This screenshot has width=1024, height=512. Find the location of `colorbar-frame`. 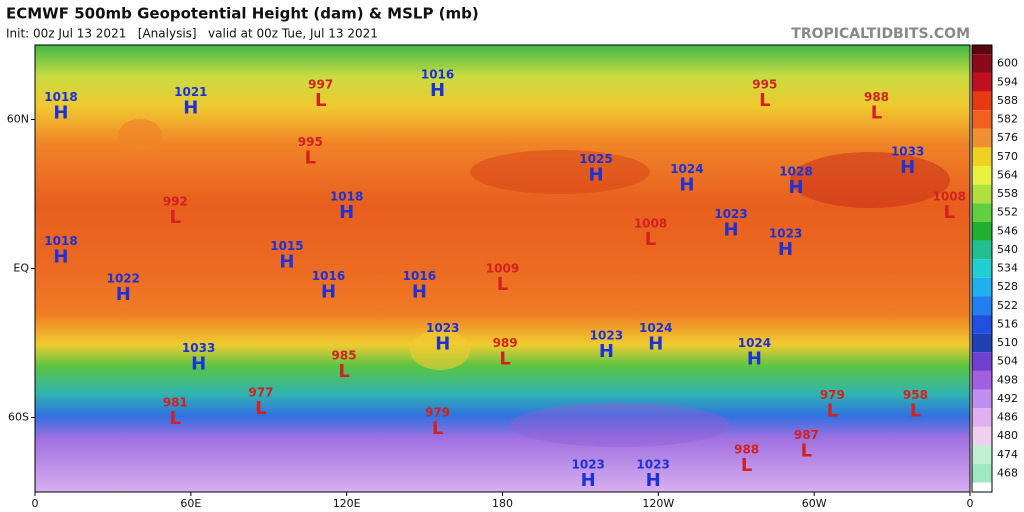

colorbar-frame is located at coordinates (982, 268).